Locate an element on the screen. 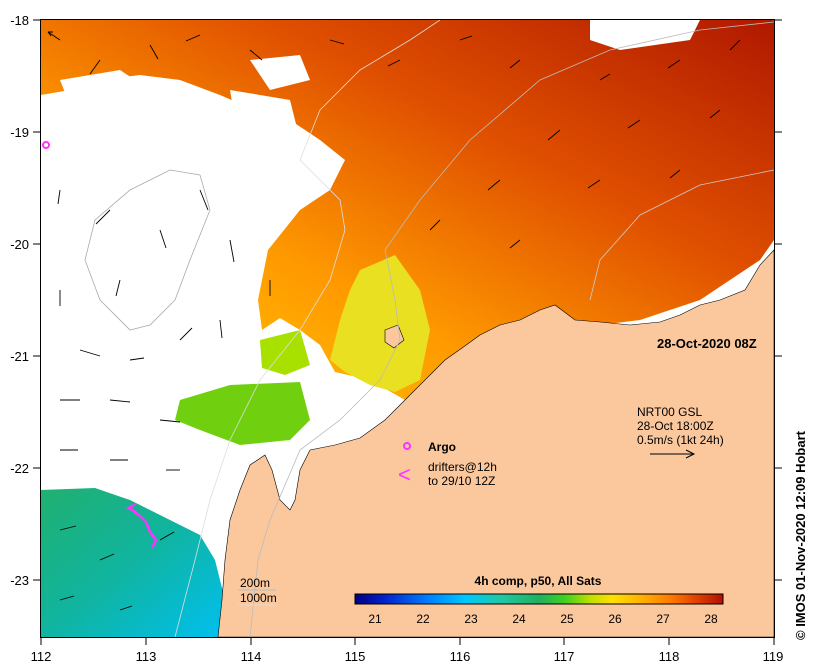 The height and width of the screenshot is (672, 818). colorbar-tick: 22 is located at coordinates (423, 619).